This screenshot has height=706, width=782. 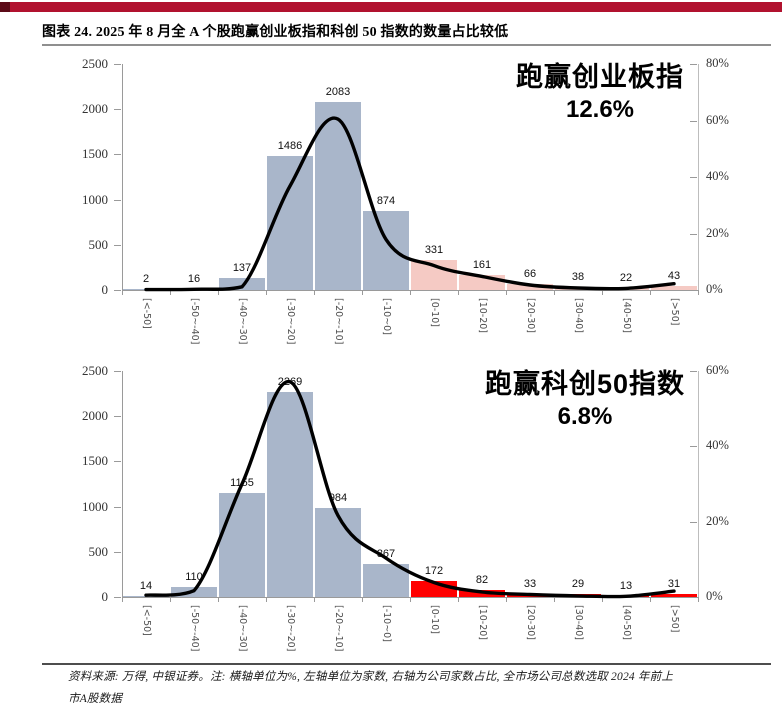 What do you see at coordinates (578, 277) in the screenshot?
I see `bar-value-label: 38` at bounding box center [578, 277].